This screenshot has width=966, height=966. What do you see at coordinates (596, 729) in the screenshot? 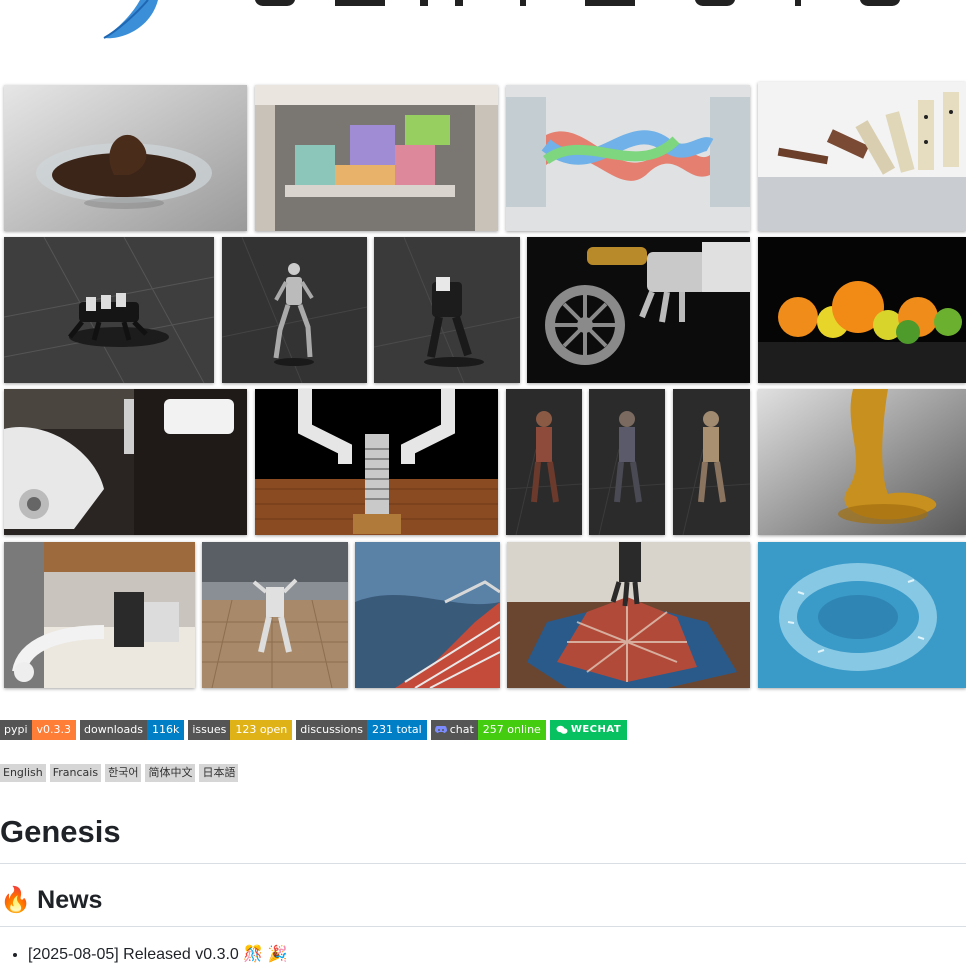
I see `wechat-label: WECHAT` at bounding box center [596, 729].